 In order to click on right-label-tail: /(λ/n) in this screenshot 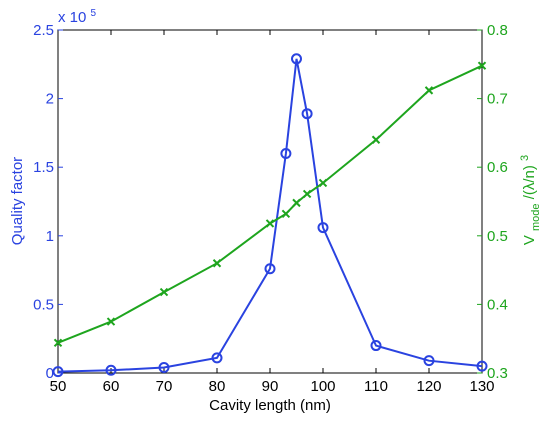, I will do `click(529, 182)`.